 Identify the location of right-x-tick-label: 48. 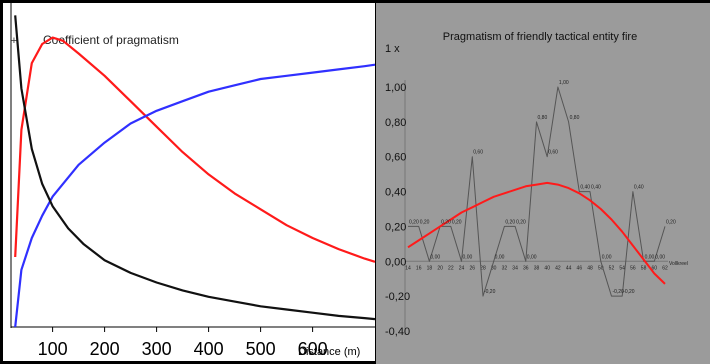
(590, 268).